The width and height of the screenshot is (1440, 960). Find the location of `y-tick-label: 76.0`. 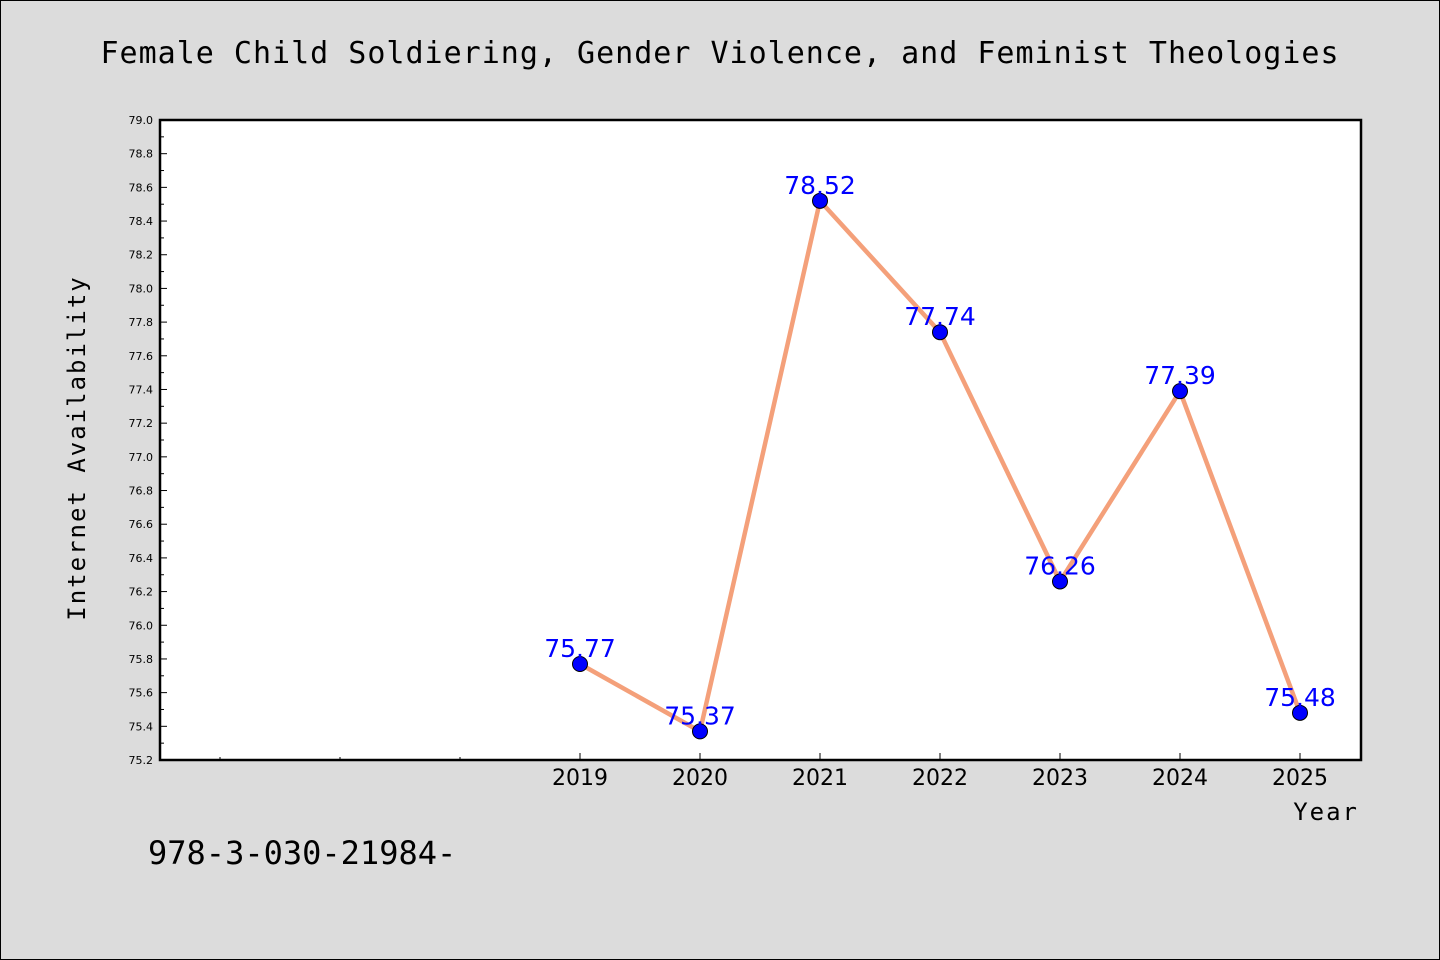

y-tick-label: 76.0 is located at coordinates (141, 625).